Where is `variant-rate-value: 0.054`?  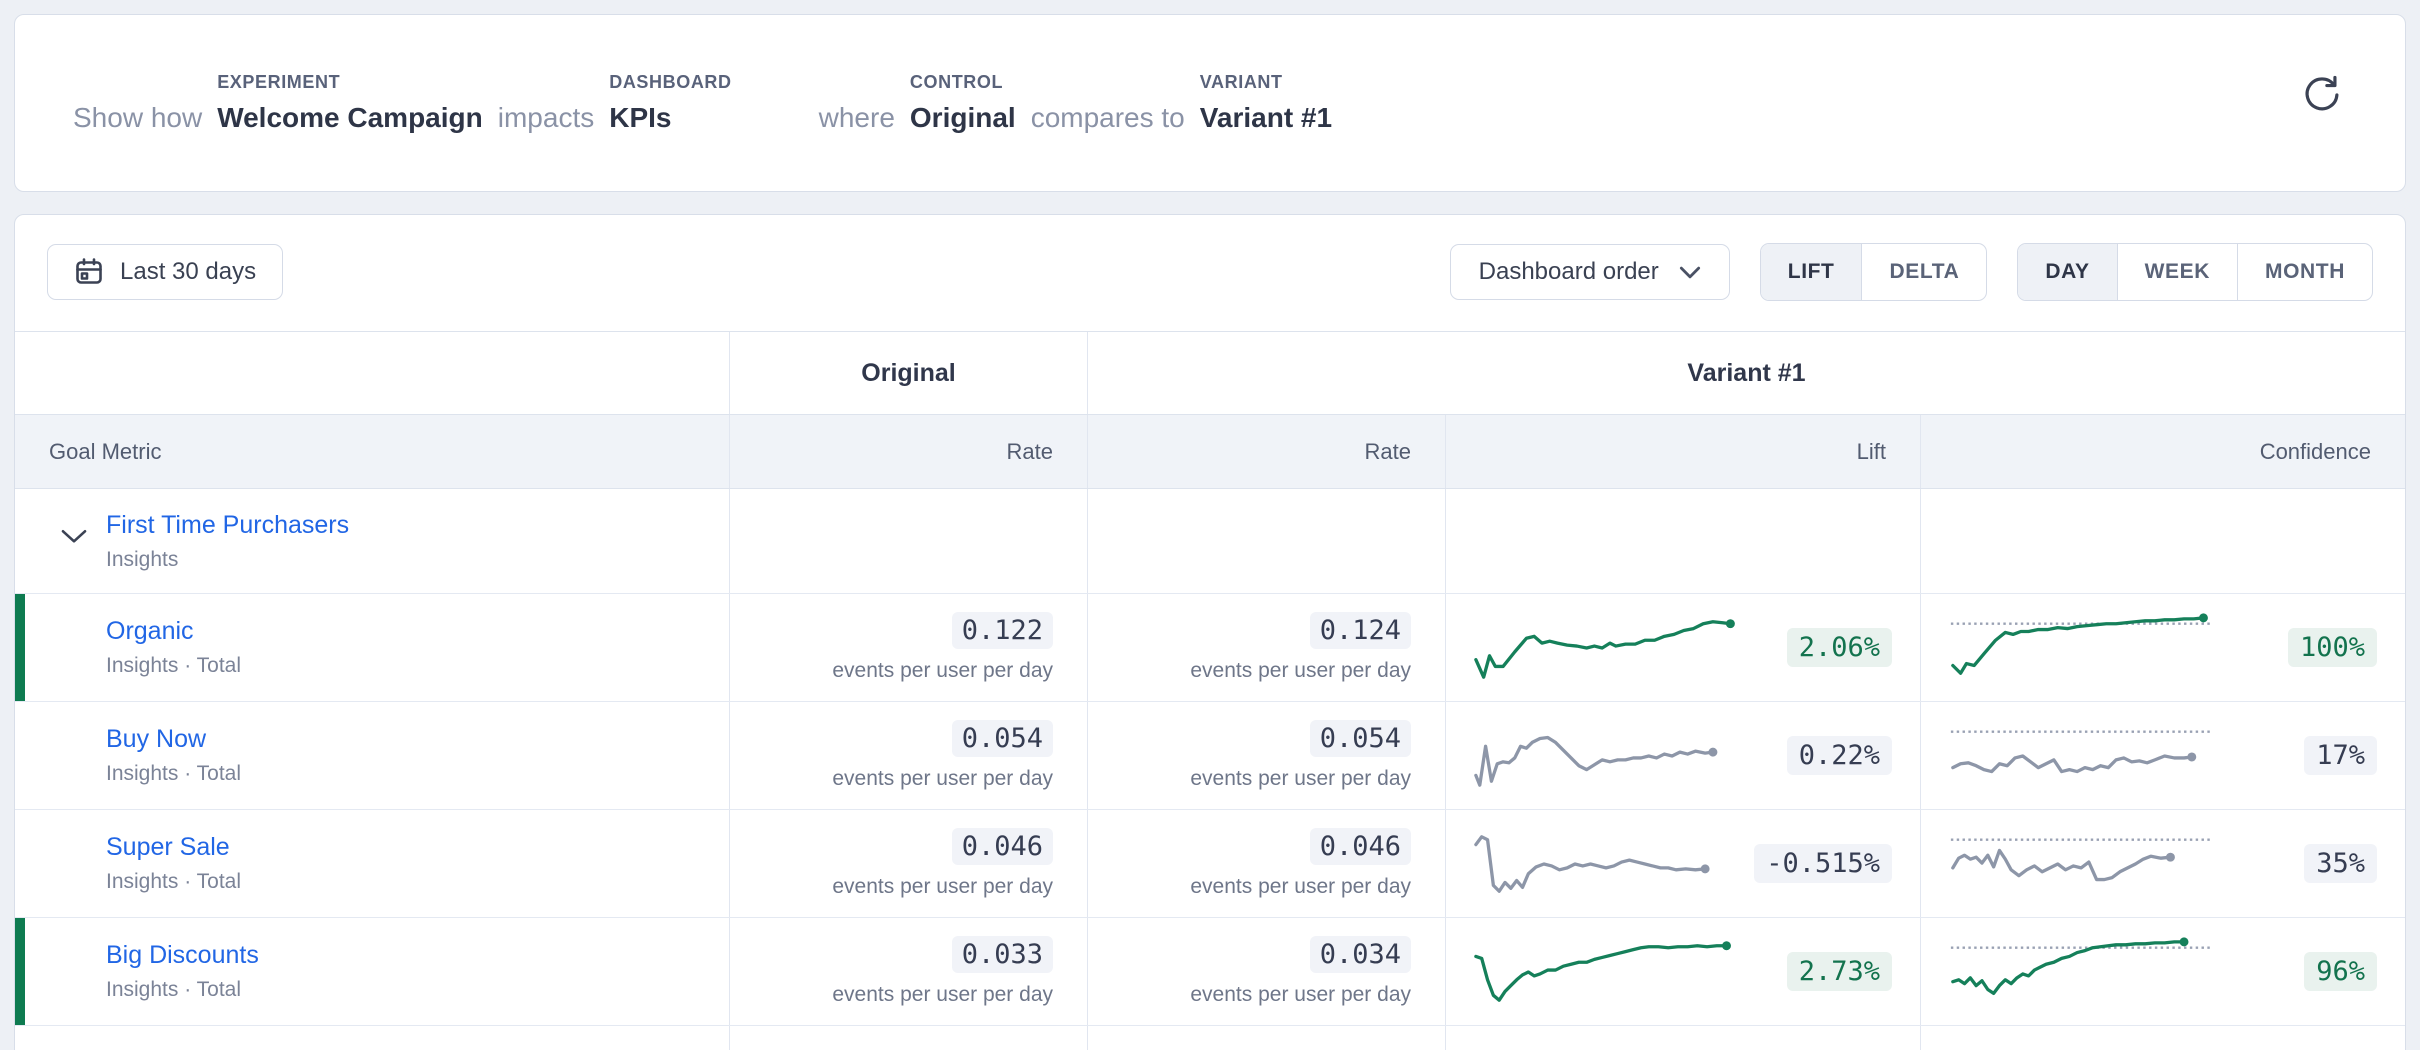
variant-rate-value: 0.054 is located at coordinates (1360, 738).